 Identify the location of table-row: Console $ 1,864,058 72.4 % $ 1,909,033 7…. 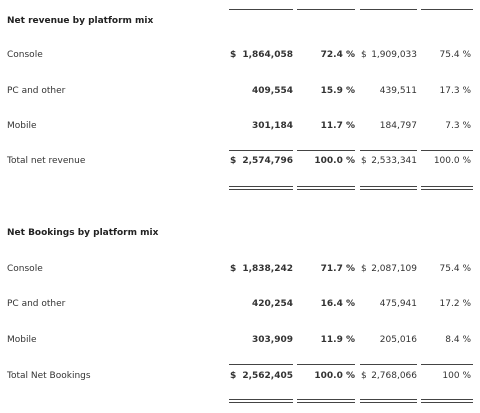
(240, 55).